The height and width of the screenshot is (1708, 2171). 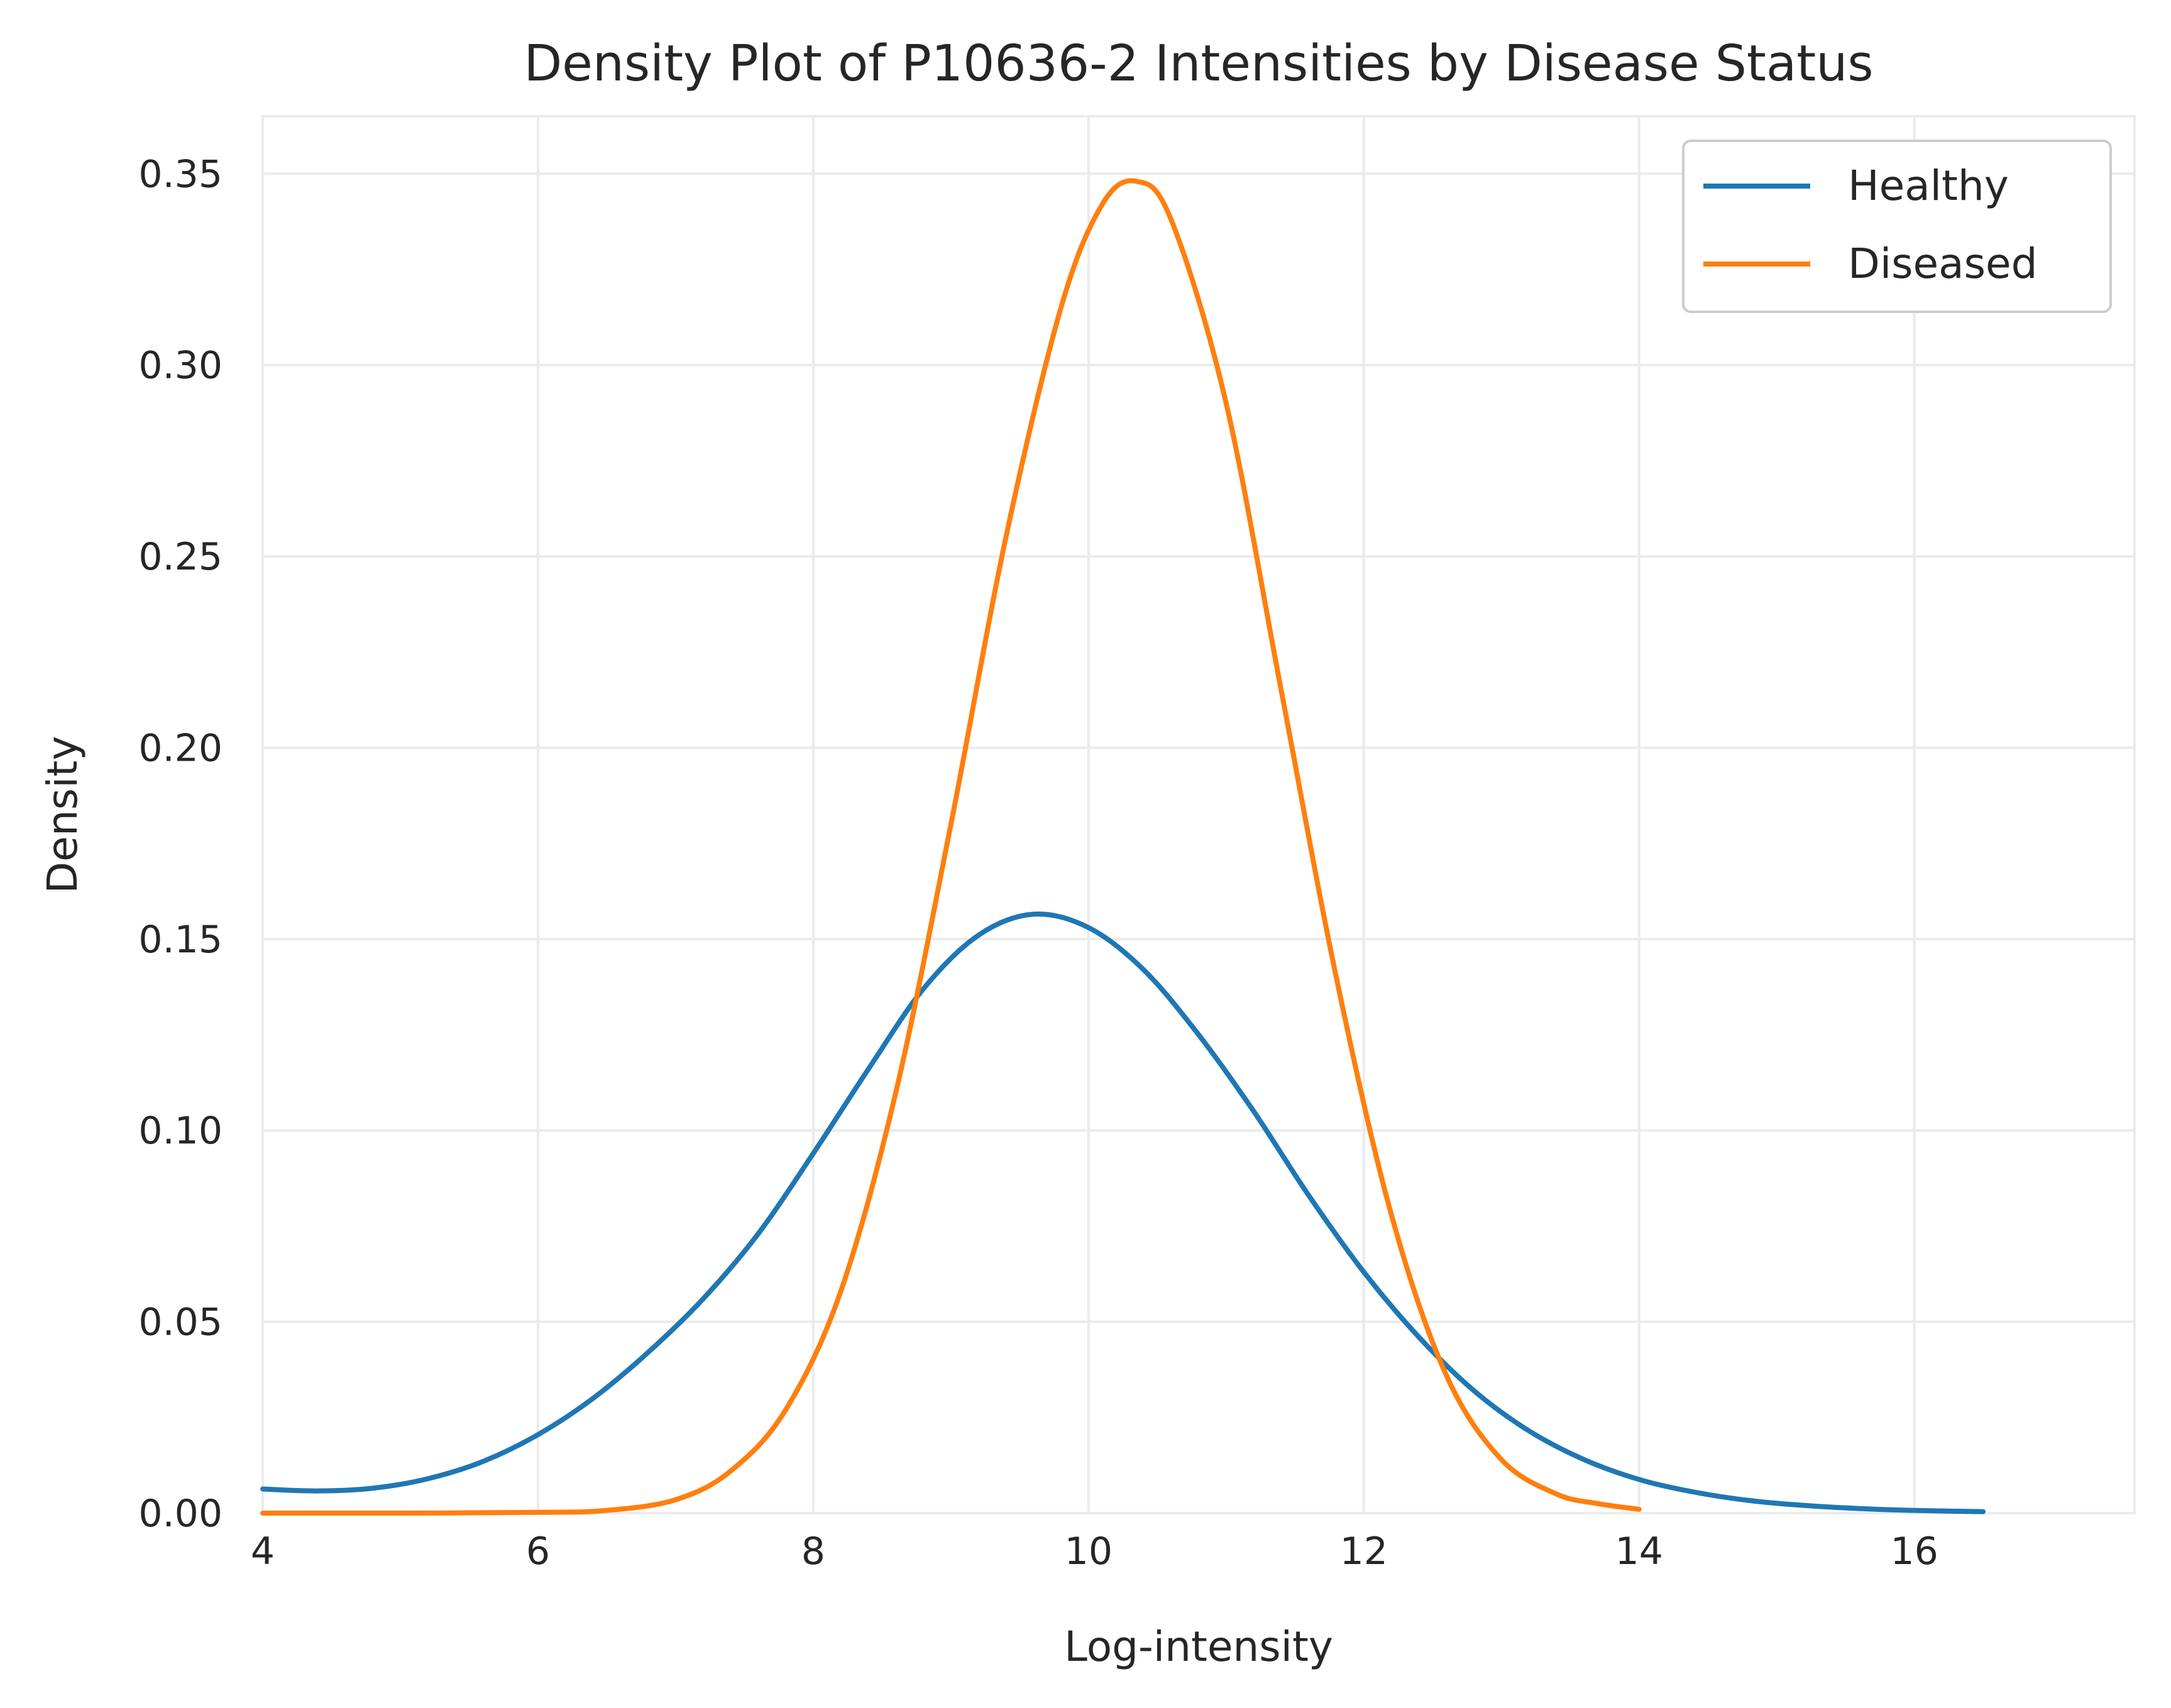 What do you see at coordinates (180, 940) in the screenshot?
I see `y-tick-label: 0.15` at bounding box center [180, 940].